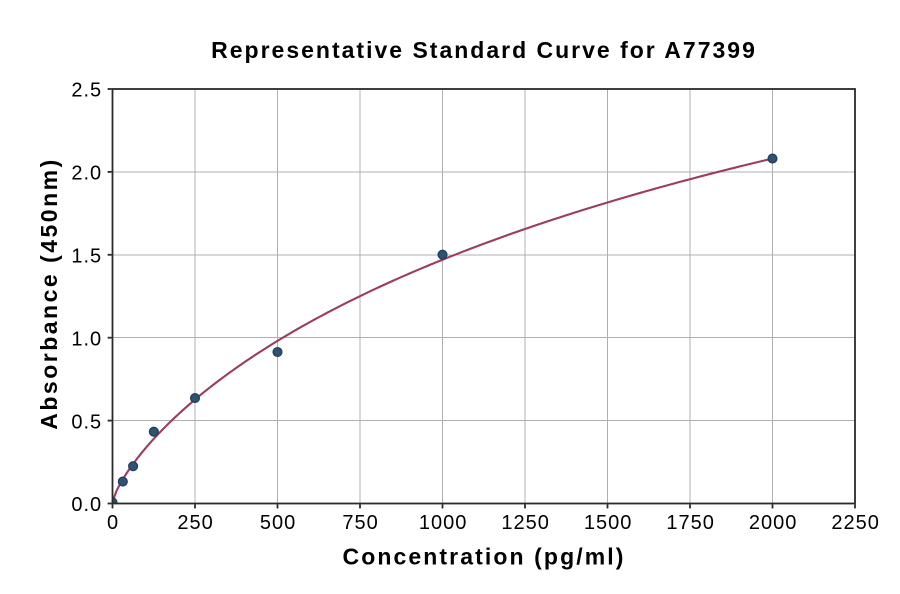 Image resolution: width=900 pixels, height=594 pixels. I want to click on svg-text: 1750, so click(690, 523).